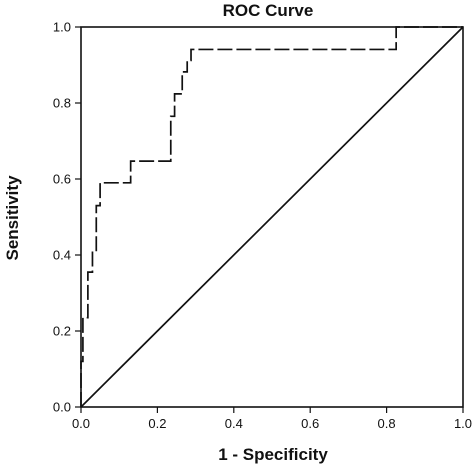 Image resolution: width=474 pixels, height=466 pixels. Describe the element at coordinates (463, 423) in the screenshot. I see `x-tick-label: 1.0` at that location.